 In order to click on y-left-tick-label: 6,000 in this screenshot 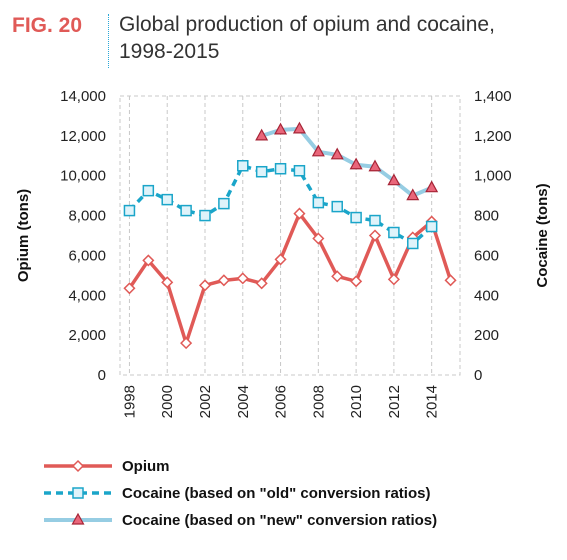, I will do `click(87, 255)`.